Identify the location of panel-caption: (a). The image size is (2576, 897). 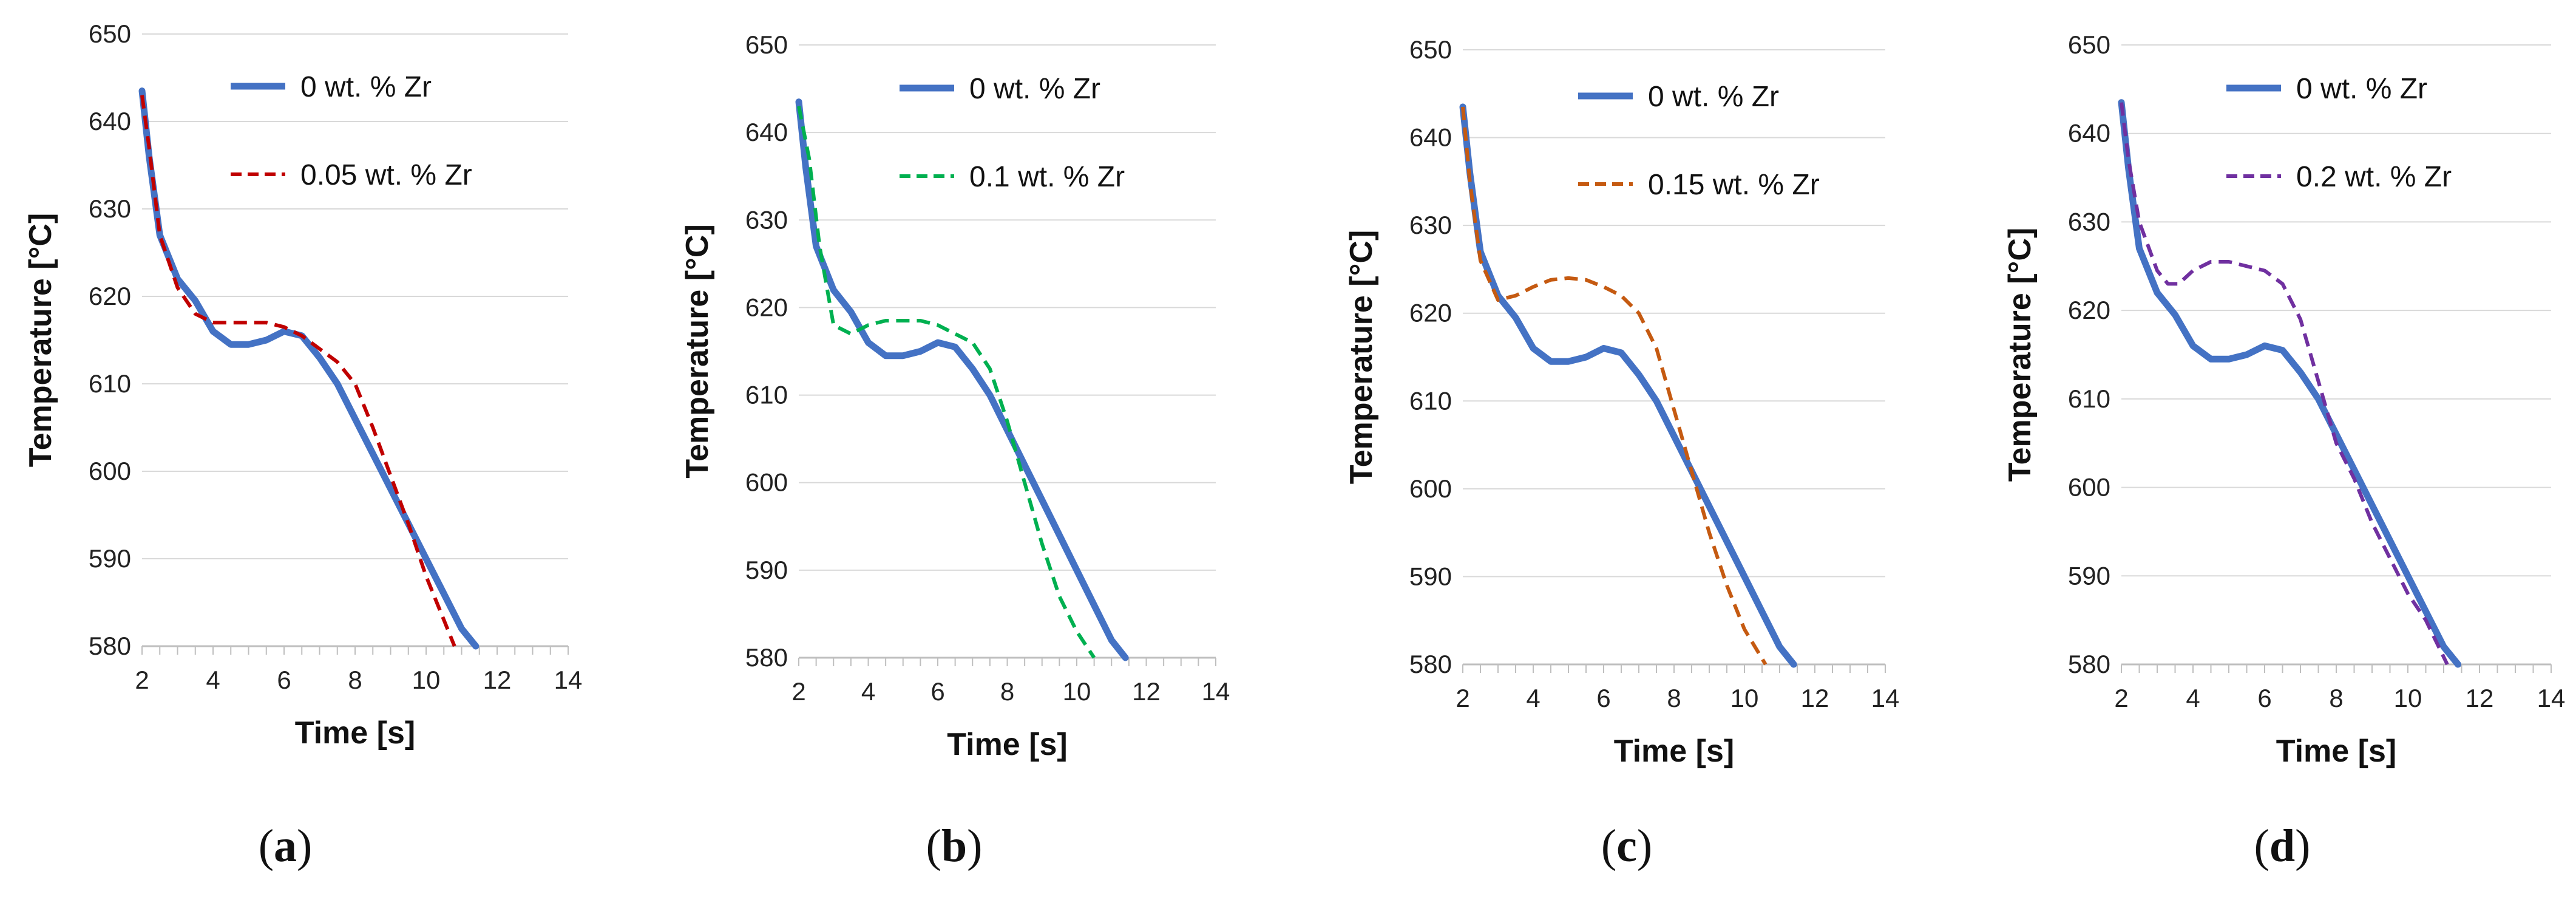
(286, 845).